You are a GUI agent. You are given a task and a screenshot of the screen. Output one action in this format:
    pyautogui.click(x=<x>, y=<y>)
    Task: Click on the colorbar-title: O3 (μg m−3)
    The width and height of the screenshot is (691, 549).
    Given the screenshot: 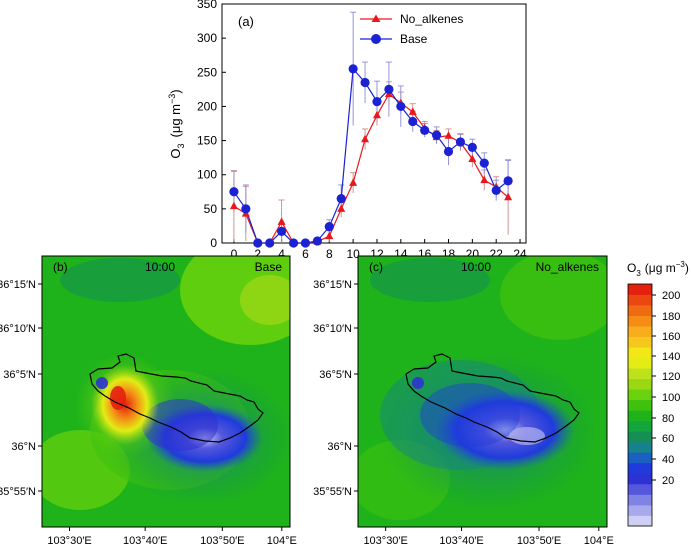 What is the action you would take?
    pyautogui.click(x=658, y=269)
    